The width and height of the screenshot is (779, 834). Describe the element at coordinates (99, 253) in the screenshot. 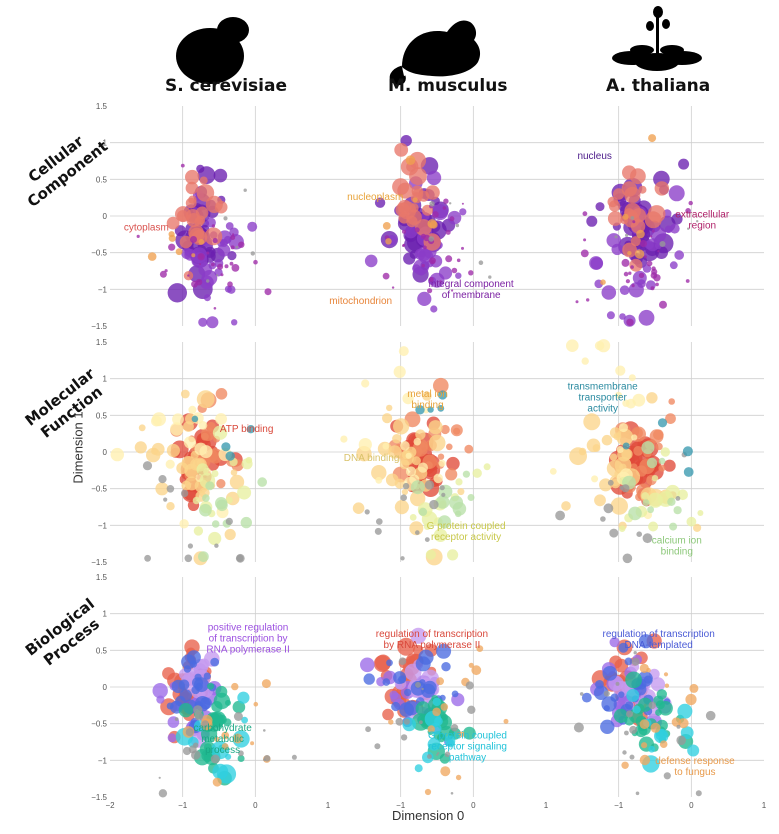

I see `y-tick-label: −0.5` at that location.